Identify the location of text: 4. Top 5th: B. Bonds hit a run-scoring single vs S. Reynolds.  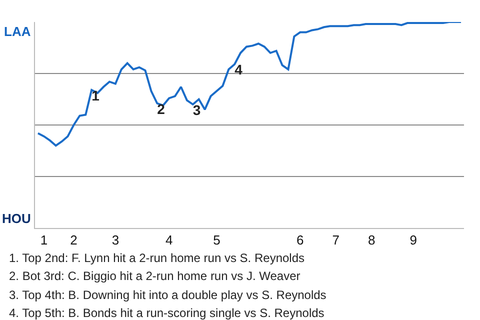
(166, 313).